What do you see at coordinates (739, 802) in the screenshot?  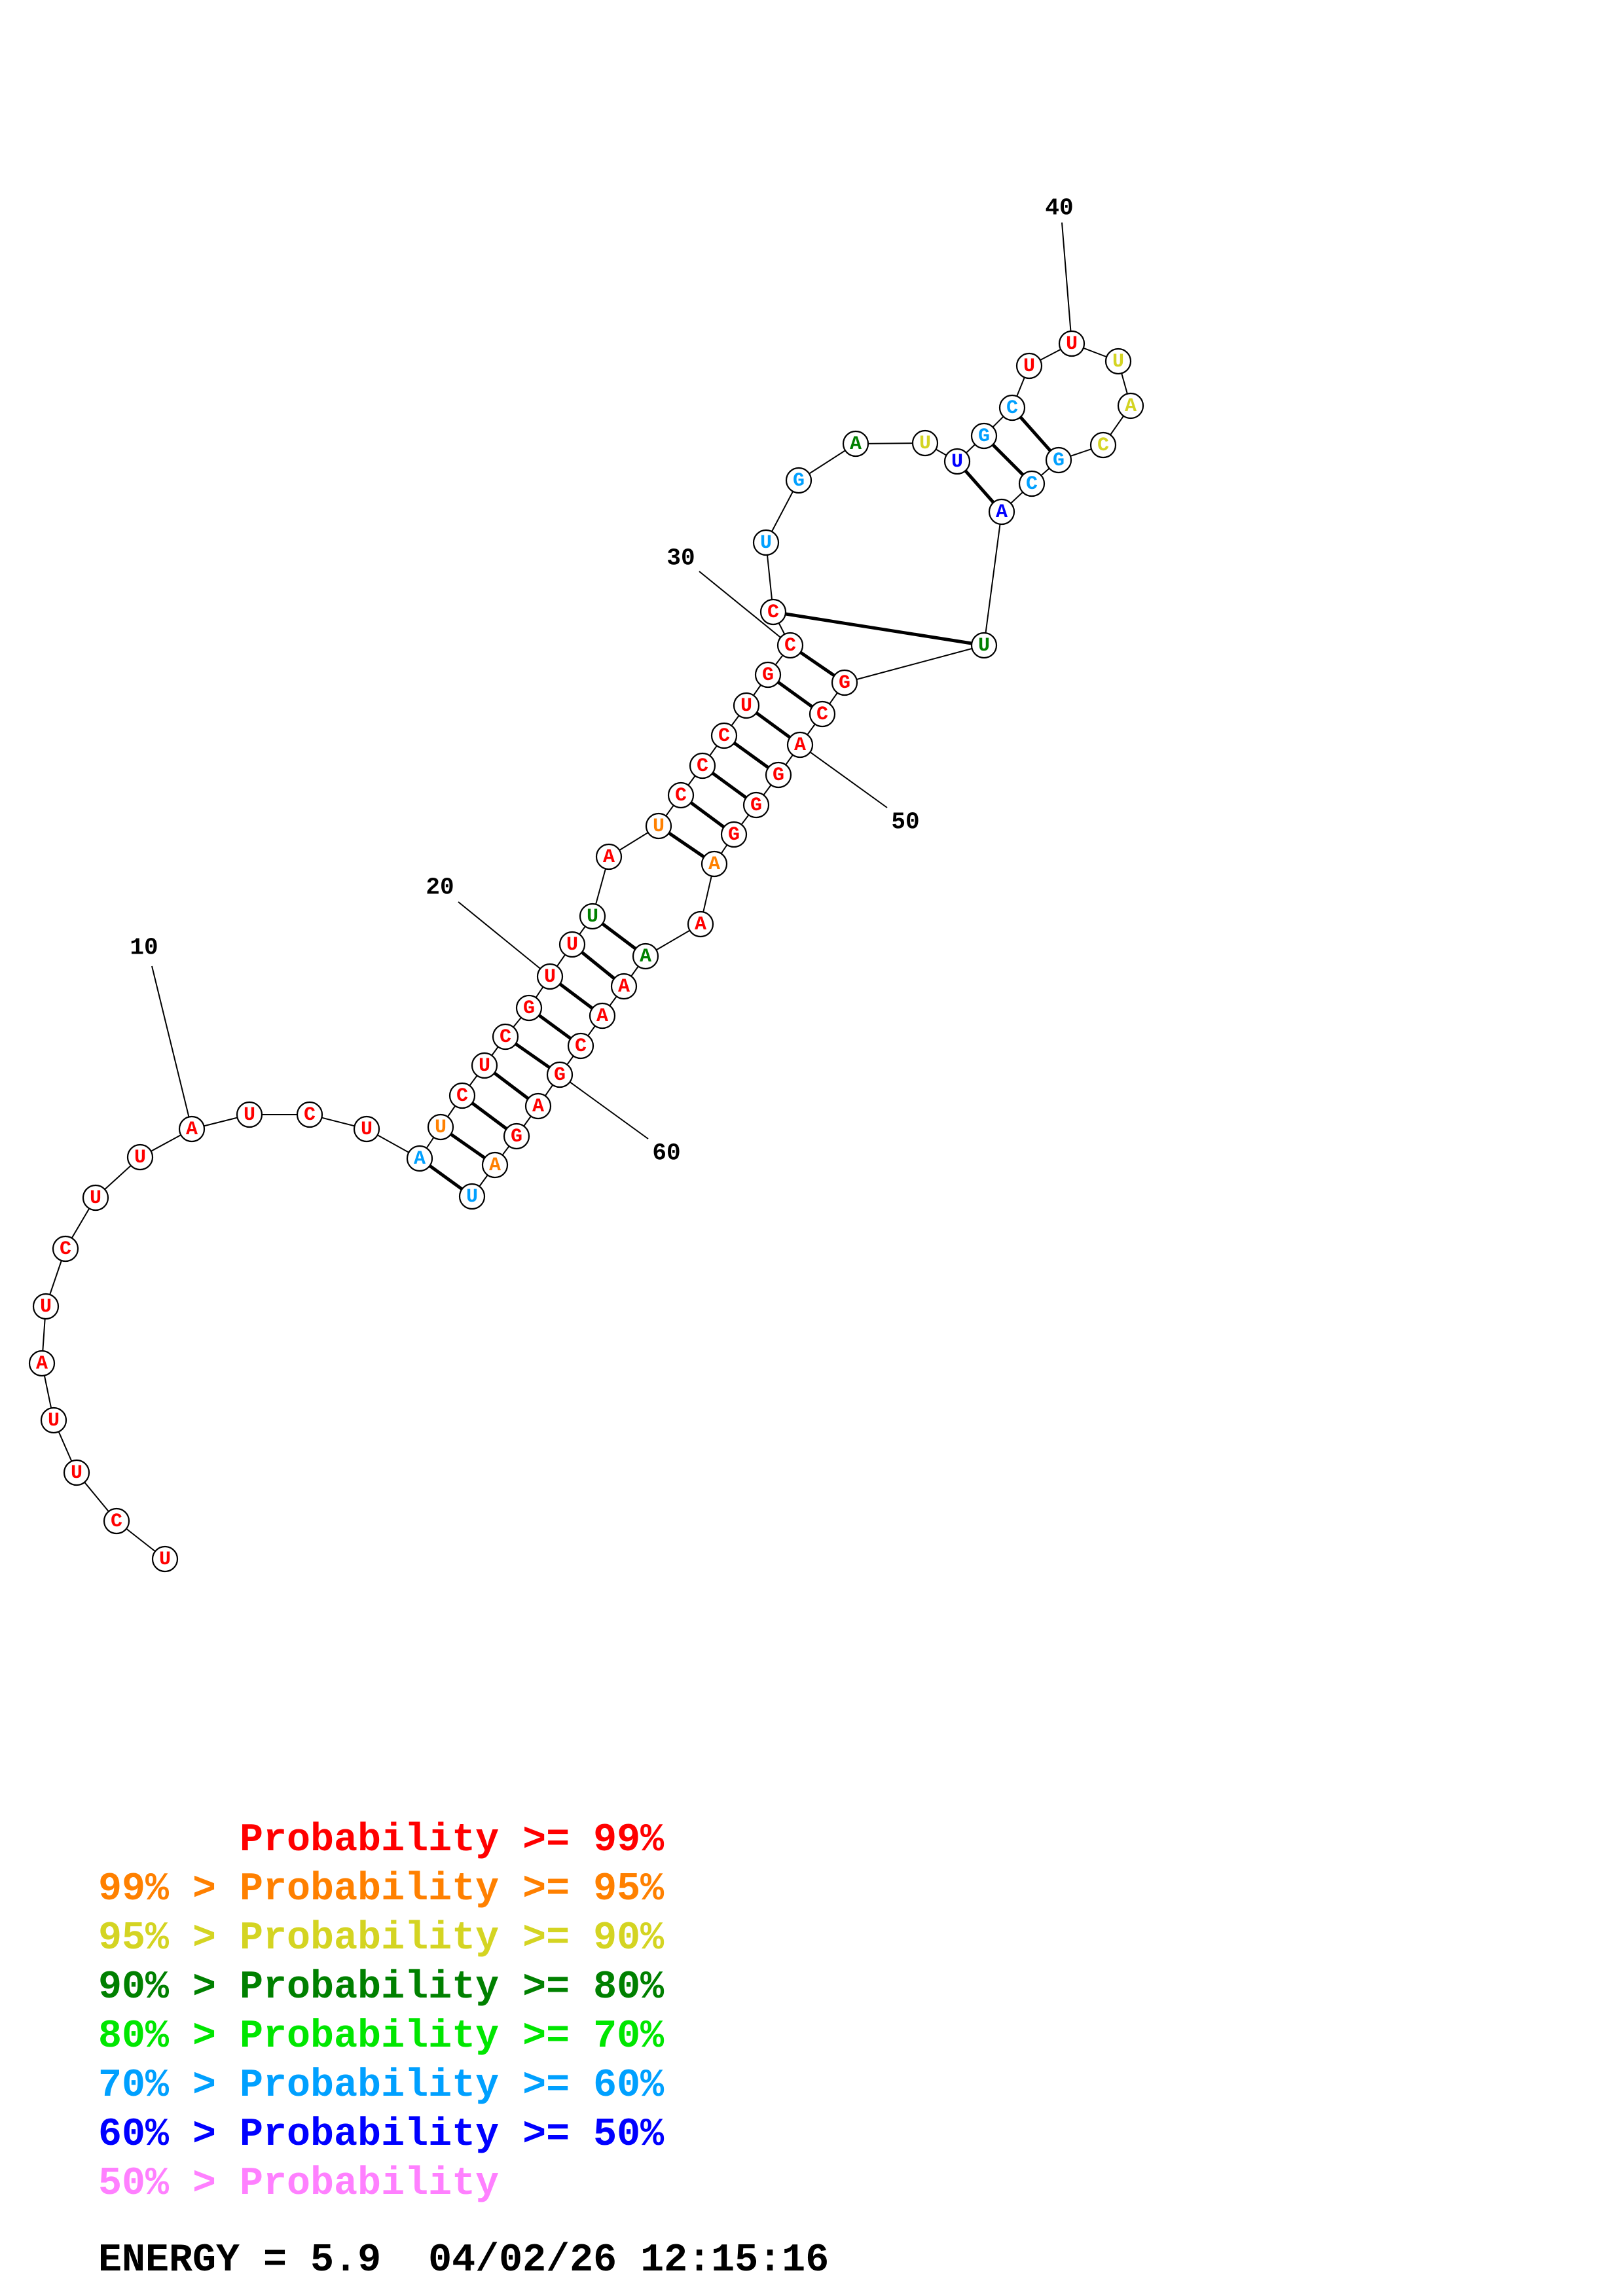 I see `base-pair-layer` at bounding box center [739, 802].